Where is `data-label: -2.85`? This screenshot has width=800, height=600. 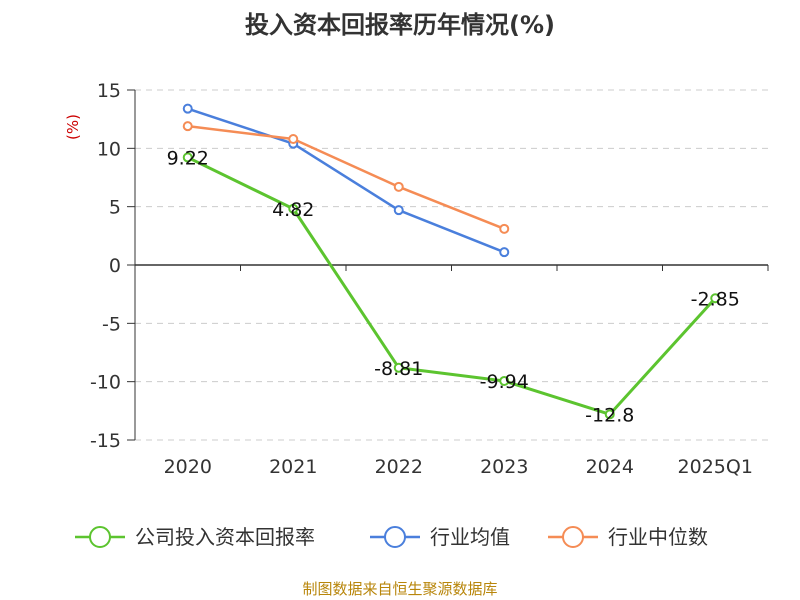
data-label: -2.85 is located at coordinates (715, 299).